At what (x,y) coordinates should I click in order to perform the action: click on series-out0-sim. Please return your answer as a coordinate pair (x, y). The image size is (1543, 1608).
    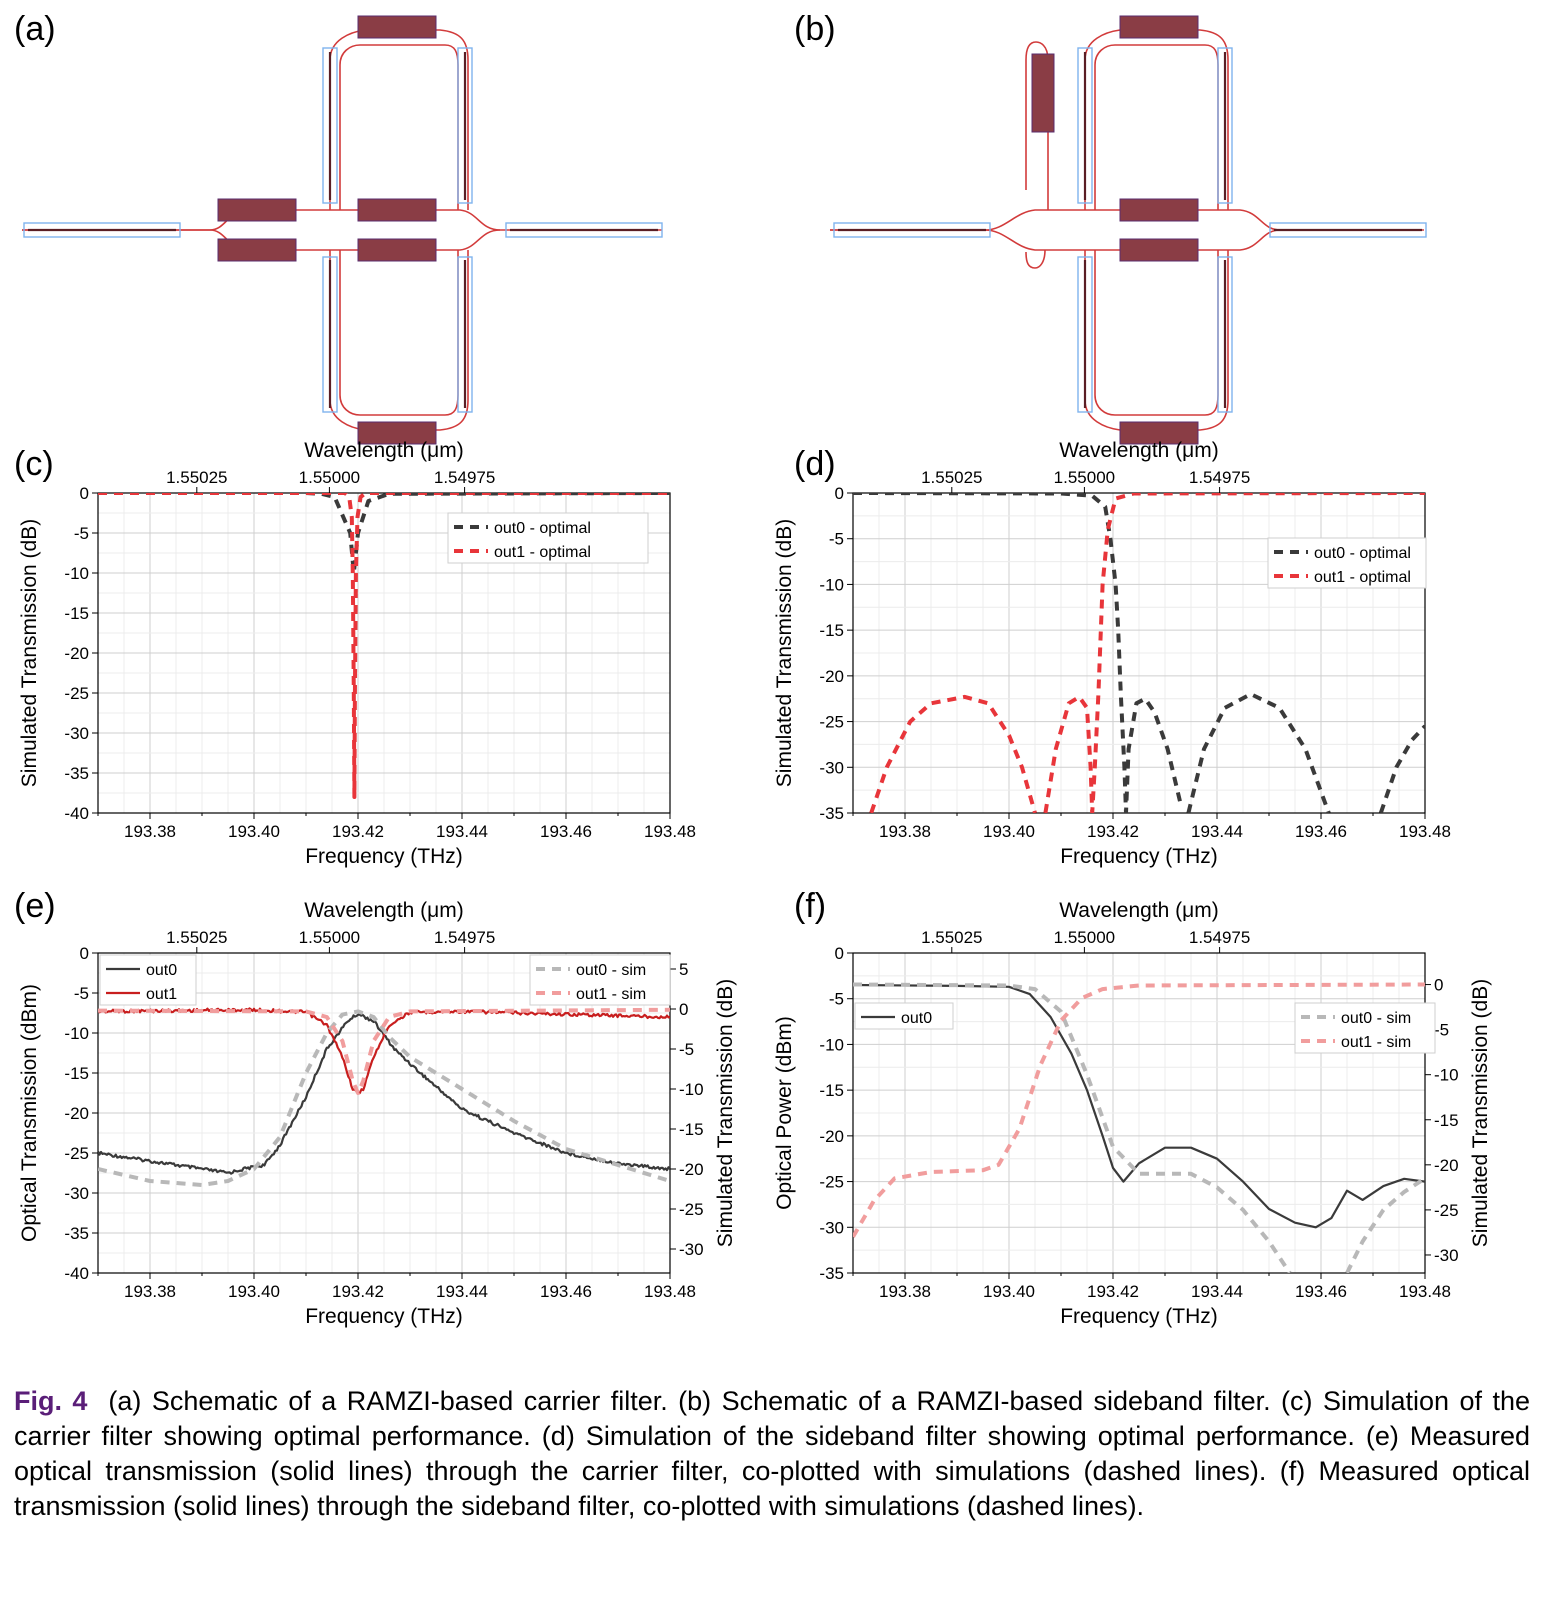
    Looking at the image, I should click on (1072, 1127).